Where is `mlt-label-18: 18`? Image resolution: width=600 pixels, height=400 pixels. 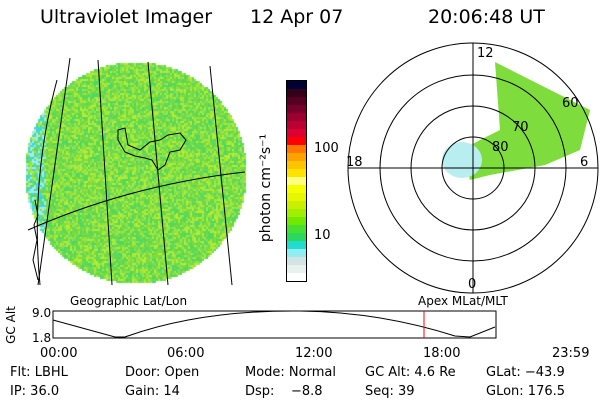
mlt-label-18: 18 is located at coordinates (354, 162).